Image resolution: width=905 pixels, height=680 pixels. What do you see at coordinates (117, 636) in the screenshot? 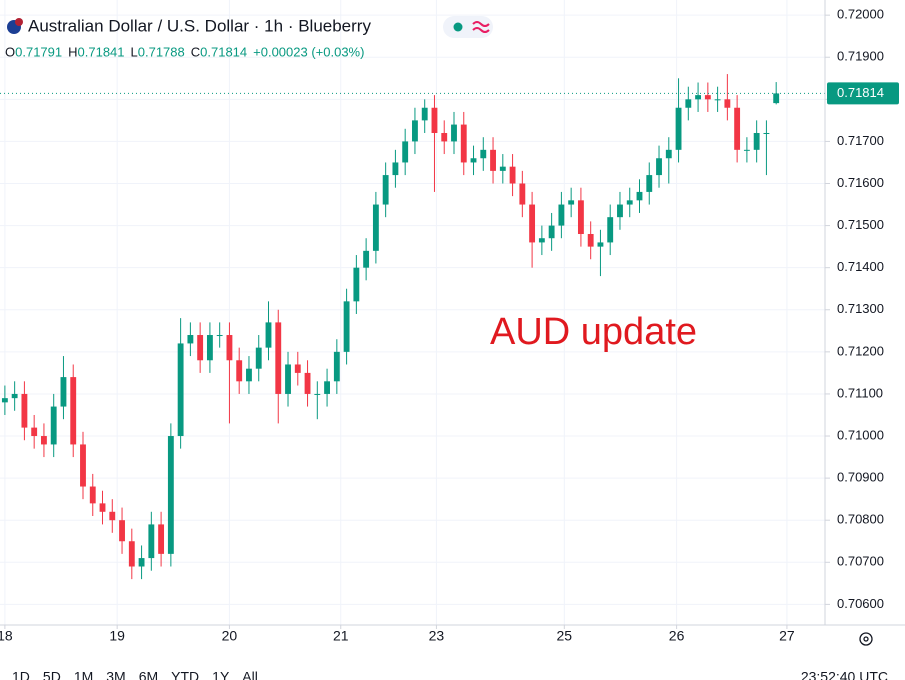
I see `x-tick-label: 19` at bounding box center [117, 636].